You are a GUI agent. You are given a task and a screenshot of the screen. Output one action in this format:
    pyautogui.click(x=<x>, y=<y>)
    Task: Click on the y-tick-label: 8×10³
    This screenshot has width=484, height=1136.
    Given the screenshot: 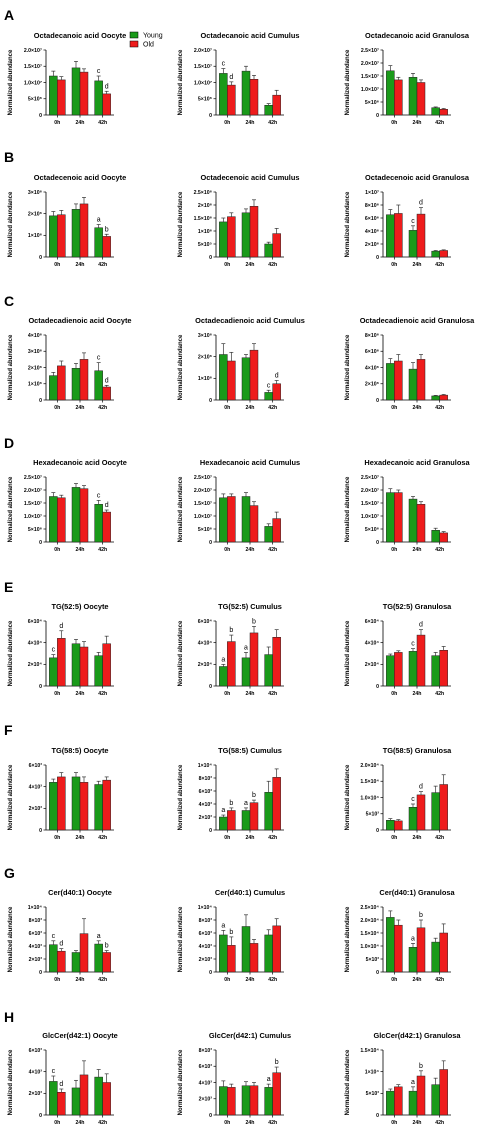 What is the action you would take?
    pyautogui.click(x=206, y=1051)
    